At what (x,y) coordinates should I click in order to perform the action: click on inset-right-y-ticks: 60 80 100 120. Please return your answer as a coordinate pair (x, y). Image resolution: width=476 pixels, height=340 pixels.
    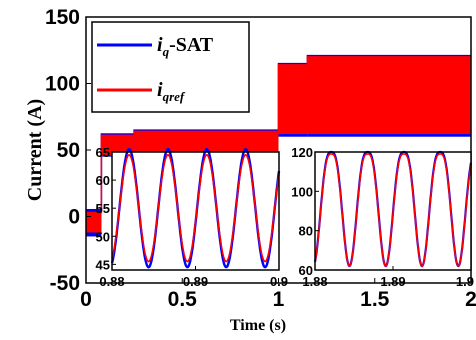
    Looking at the image, I should click on (305, 211).